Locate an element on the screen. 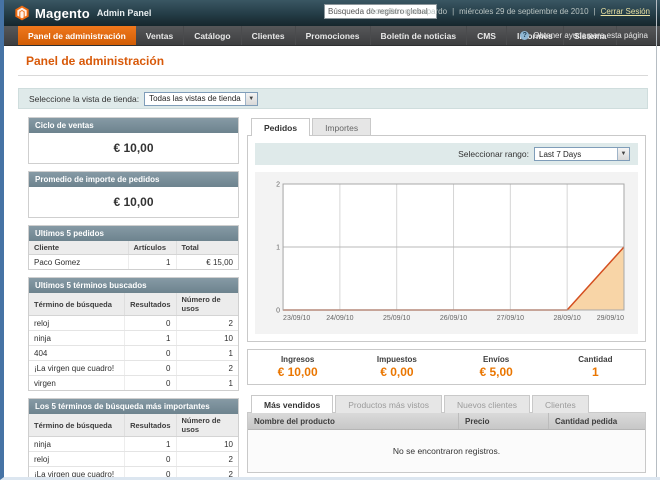 The width and height of the screenshot is (660, 480). chart-tabs: Pedidos Importes is located at coordinates (446, 126).